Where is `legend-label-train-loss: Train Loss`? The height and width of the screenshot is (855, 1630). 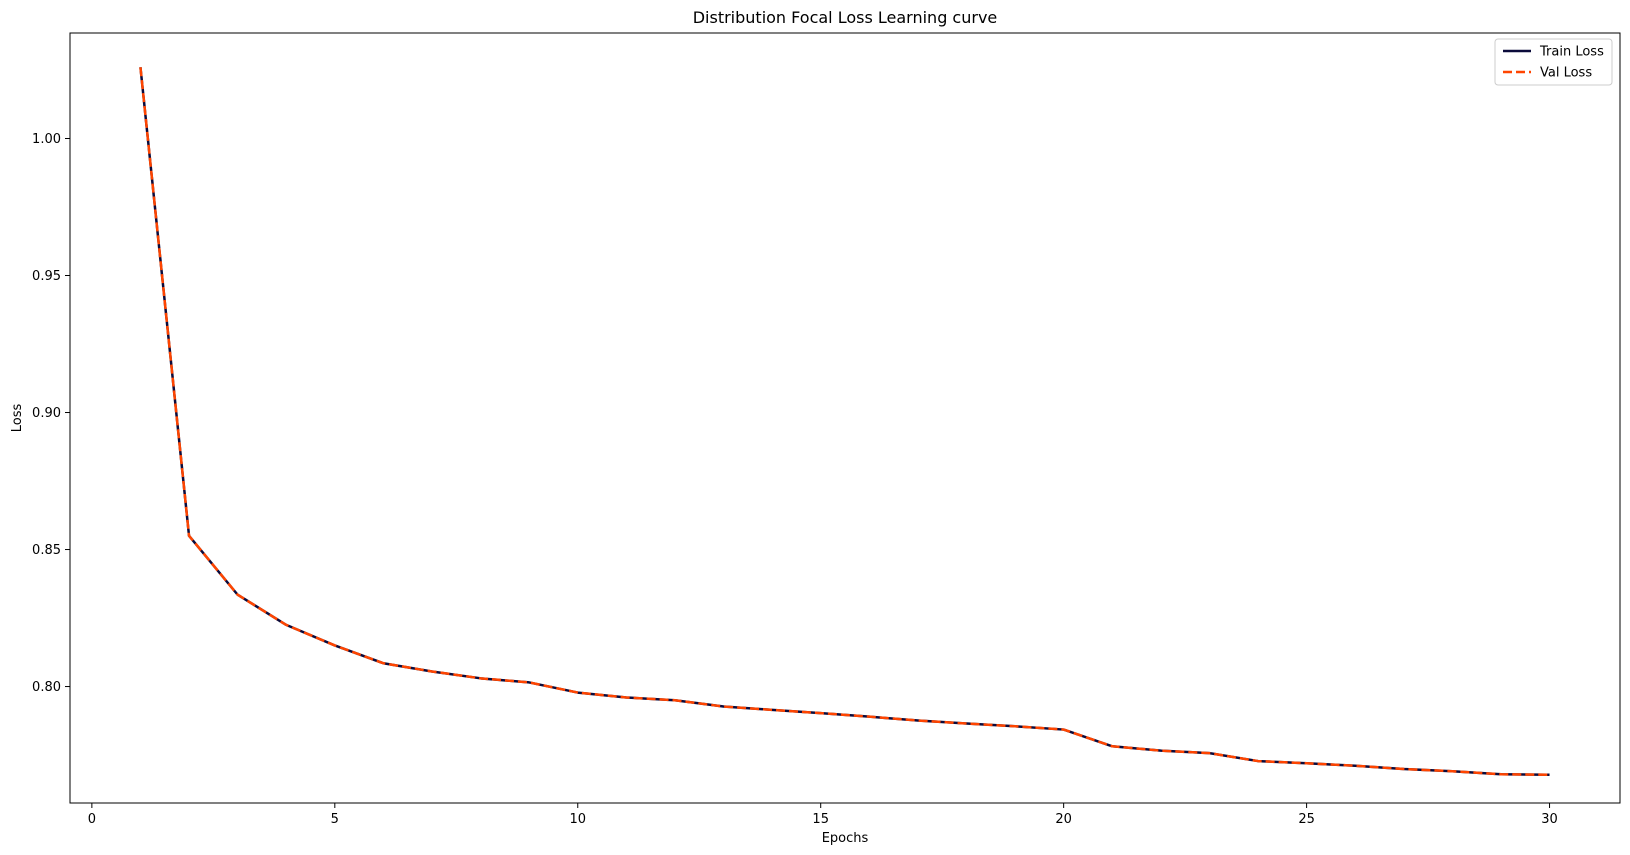 legend-label-train-loss: Train Loss is located at coordinates (1571, 52).